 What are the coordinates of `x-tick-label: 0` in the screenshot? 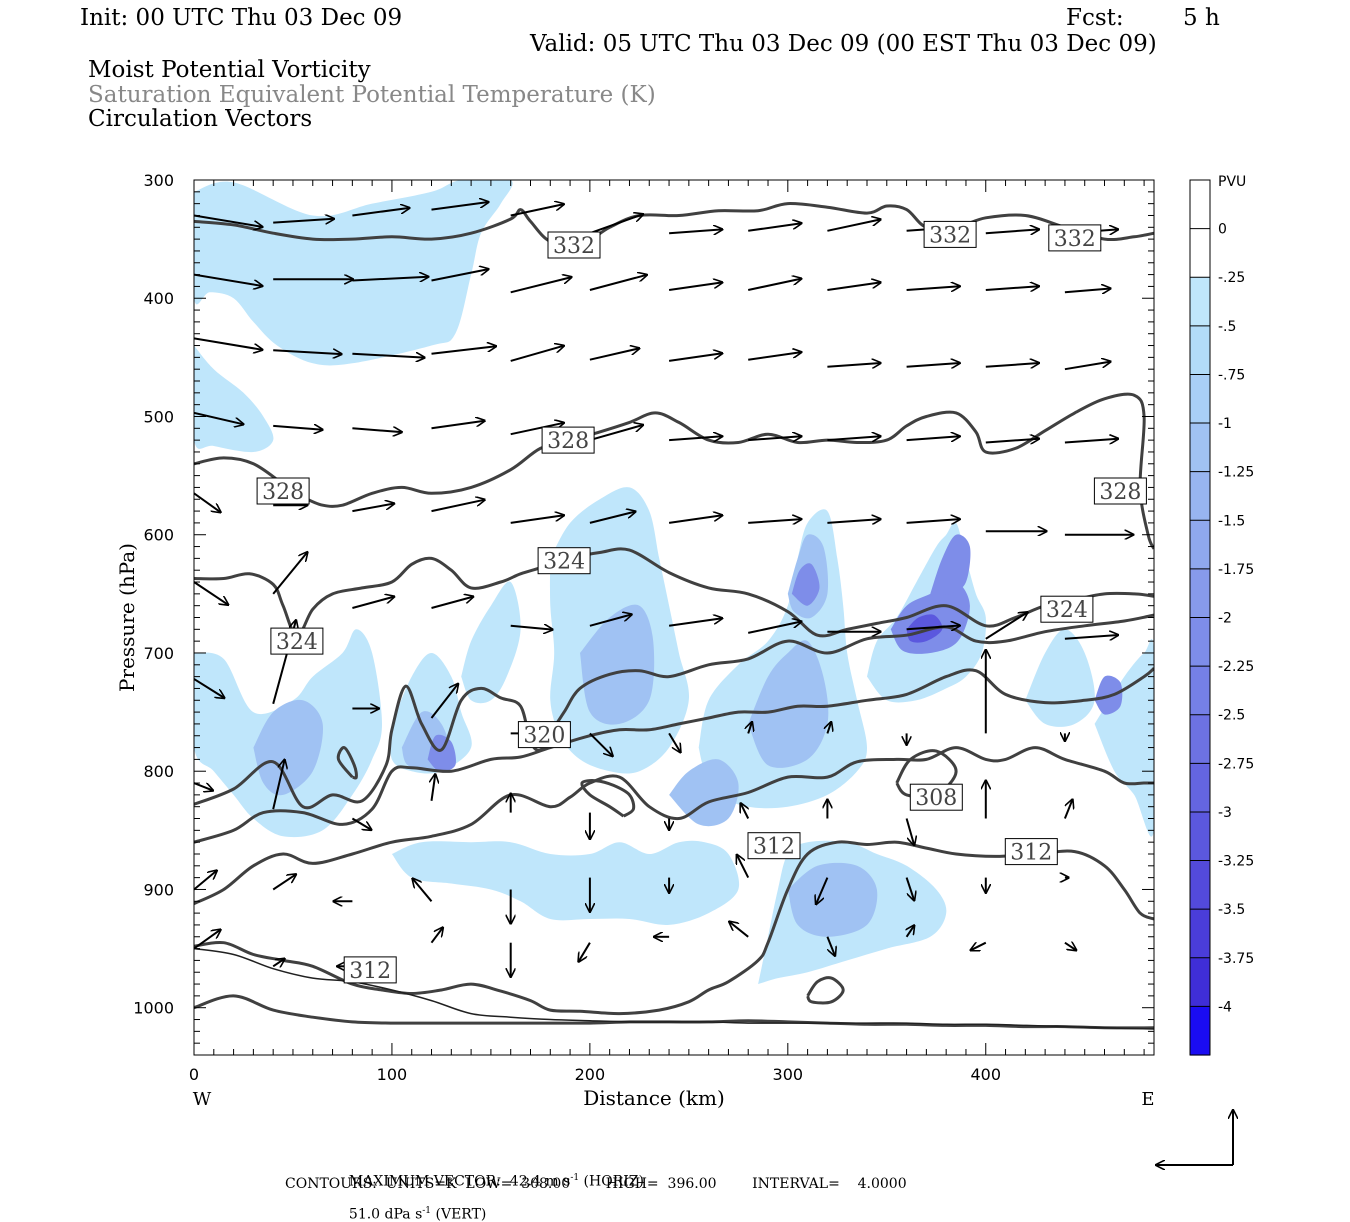 It's located at (194, 1074).